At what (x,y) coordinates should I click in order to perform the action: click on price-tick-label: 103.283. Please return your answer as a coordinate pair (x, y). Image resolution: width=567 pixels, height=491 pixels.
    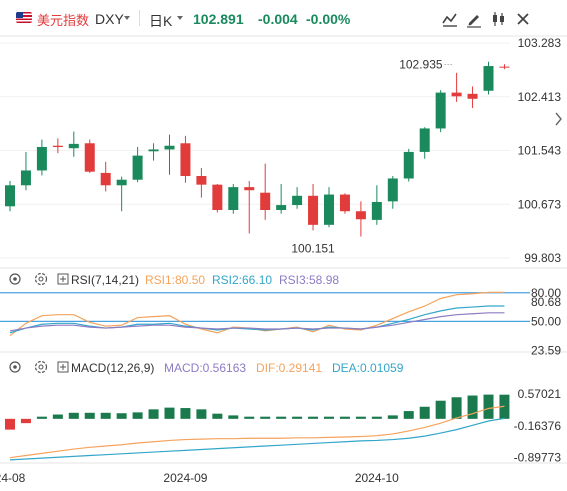
    Looking at the image, I should click on (540, 43).